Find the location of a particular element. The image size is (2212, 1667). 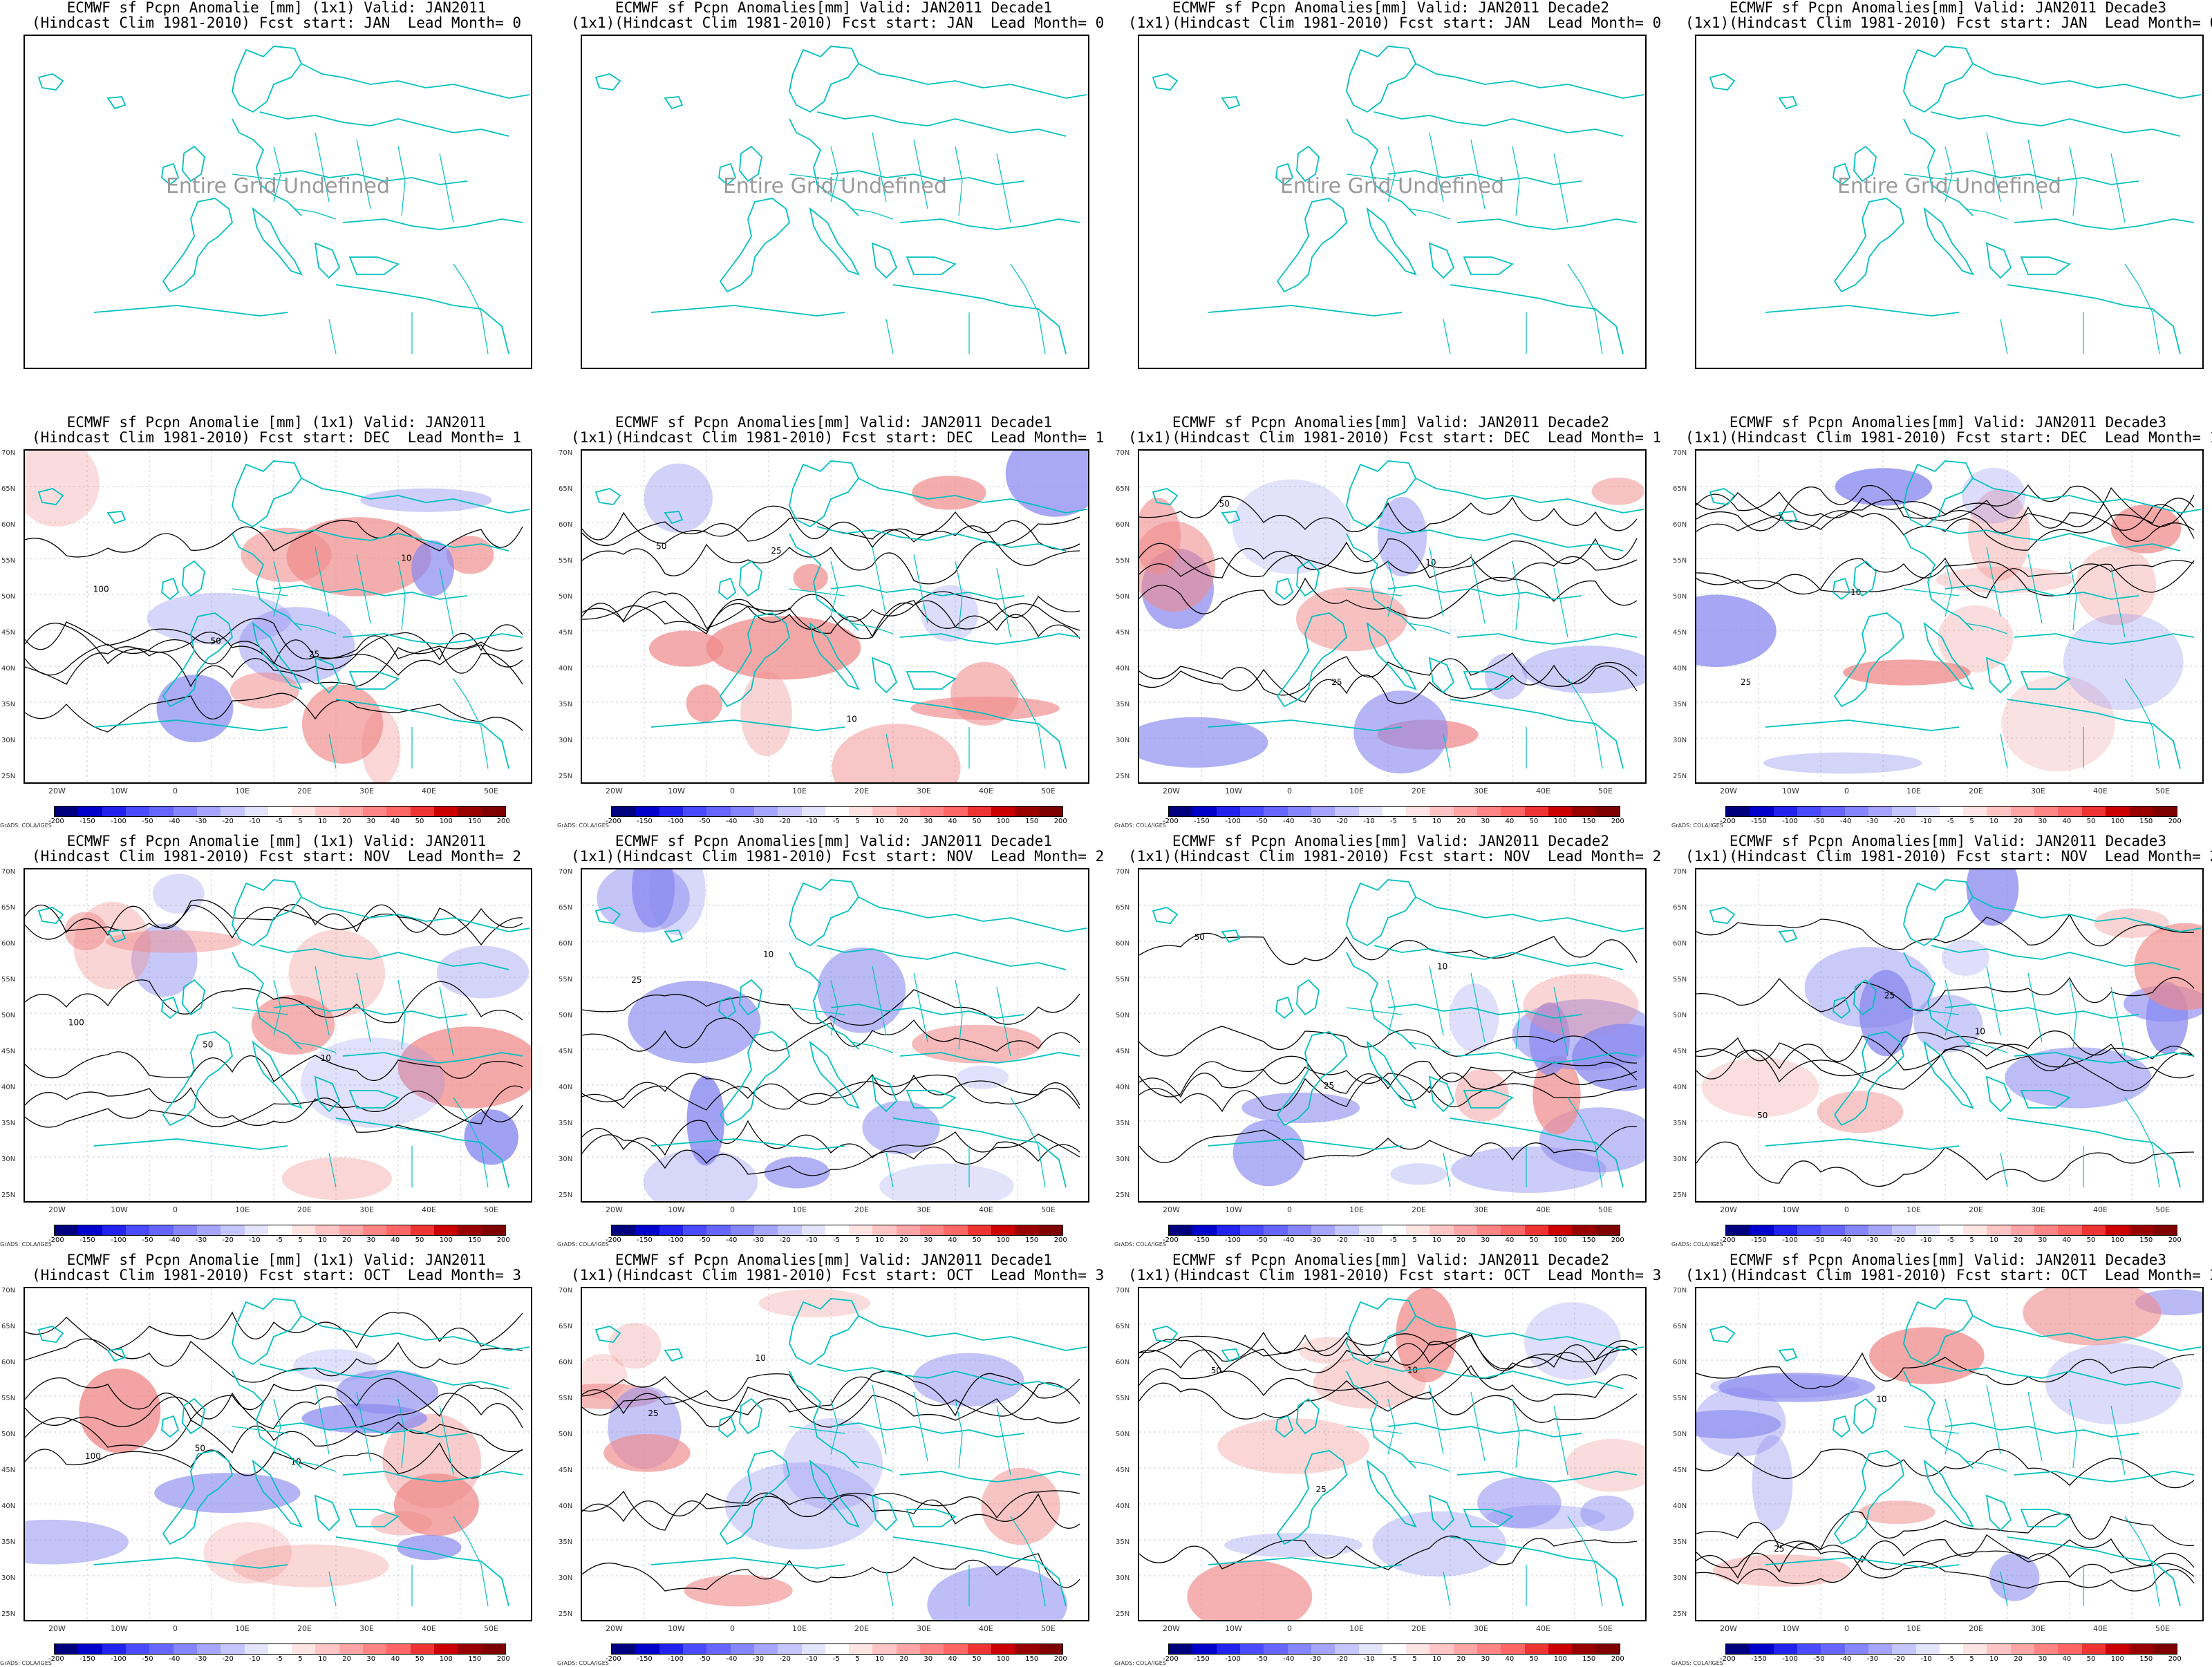

latitude-label: 70N is located at coordinates (1123, 872).